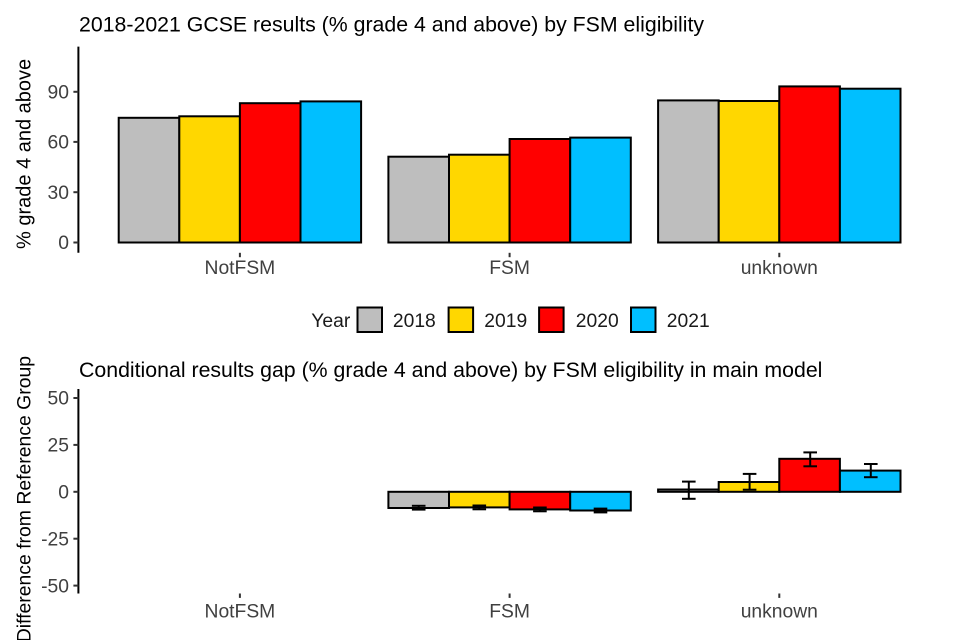  I want to click on svg-text: 50, so click(58, 399).